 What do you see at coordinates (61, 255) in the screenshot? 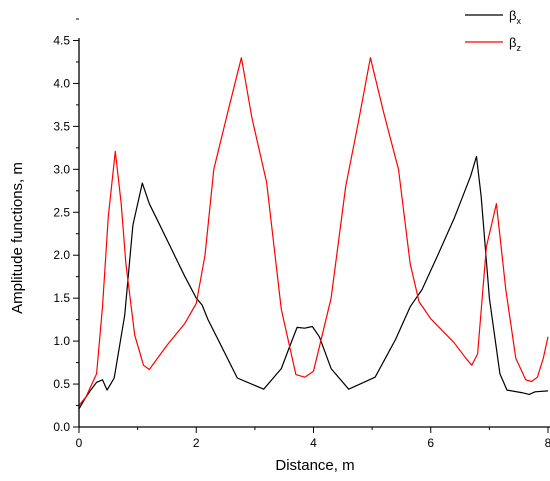
I see `y-tick-label: 2.0` at bounding box center [61, 255].